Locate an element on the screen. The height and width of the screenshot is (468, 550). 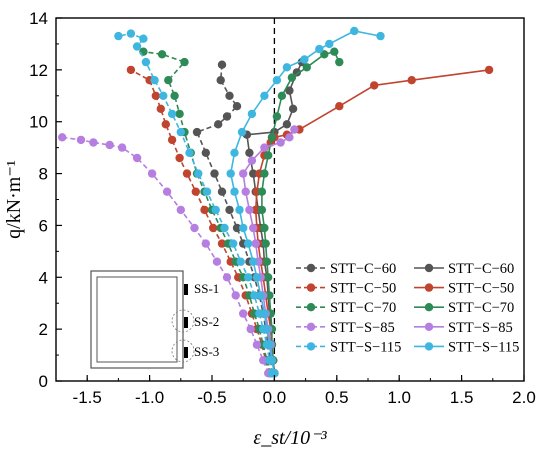
legend-entry-2: STT−C−60 is located at coordinates (464, 269).